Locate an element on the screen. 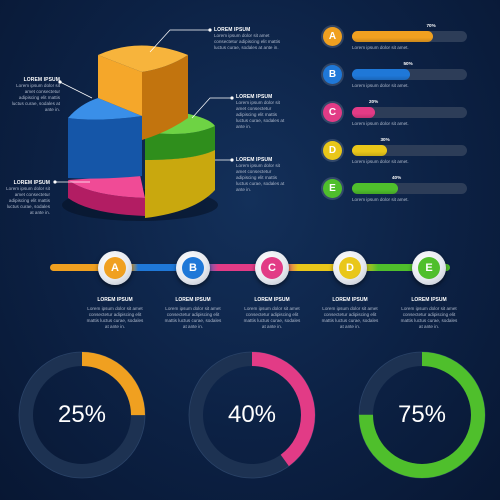 This screenshot has height=500, width=500. bar-c is located at coordinates (363, 112).